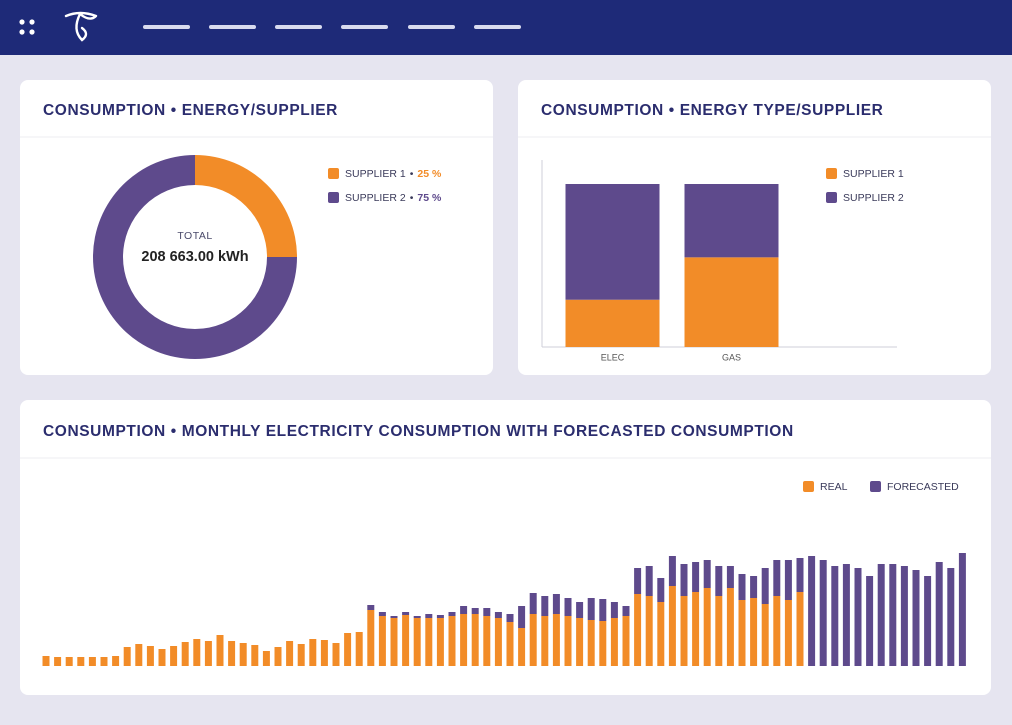 The width and height of the screenshot is (1012, 725). What do you see at coordinates (429, 174) in the screenshot?
I see `value-label: 25 %` at bounding box center [429, 174].